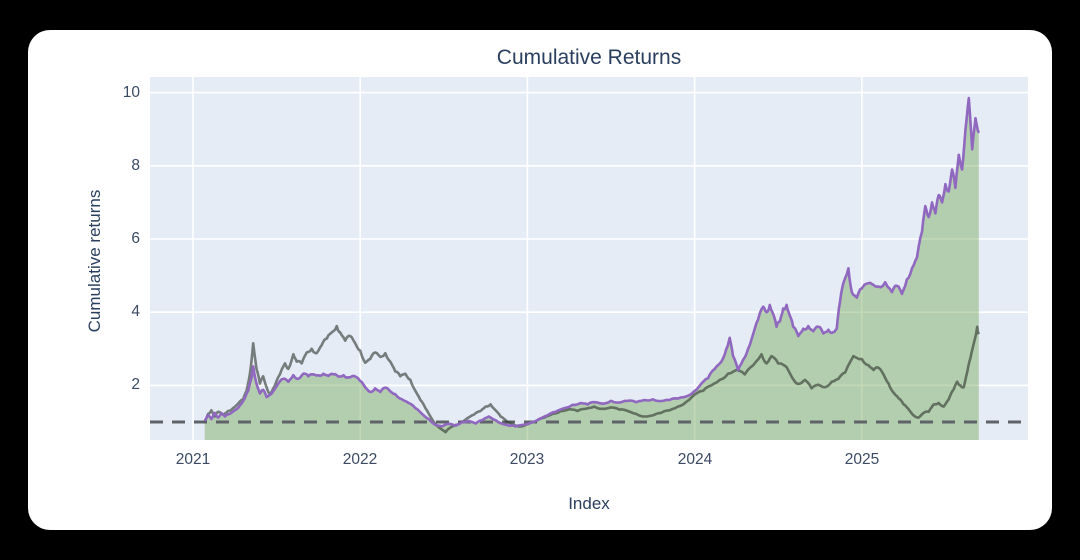 Image resolution: width=1080 pixels, height=560 pixels. I want to click on x-tick-label: 2025, so click(862, 459).